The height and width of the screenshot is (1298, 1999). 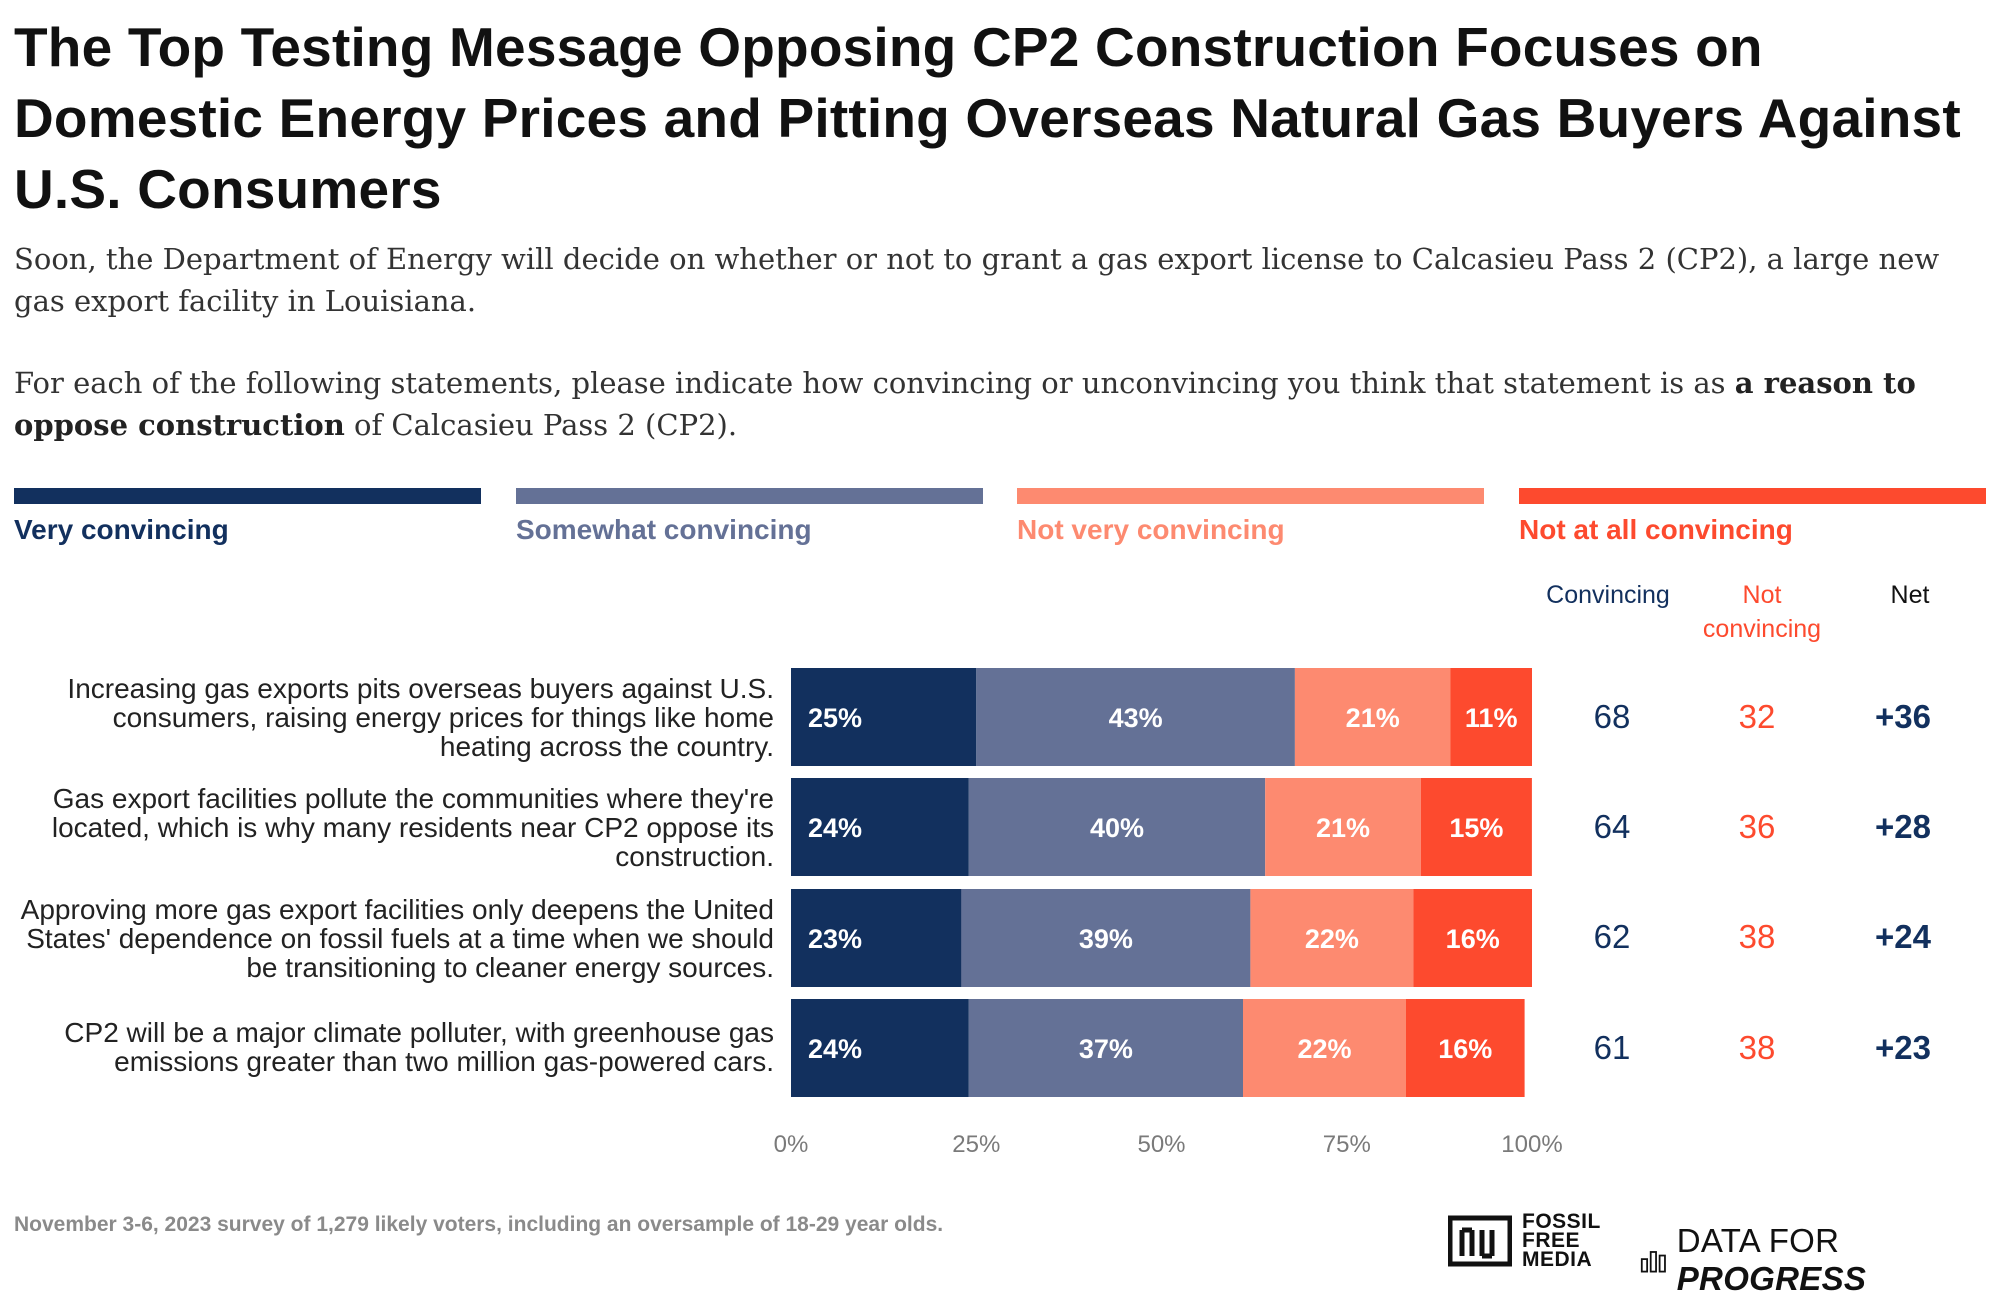 I want to click on net-value: +28, so click(x=1903, y=826).